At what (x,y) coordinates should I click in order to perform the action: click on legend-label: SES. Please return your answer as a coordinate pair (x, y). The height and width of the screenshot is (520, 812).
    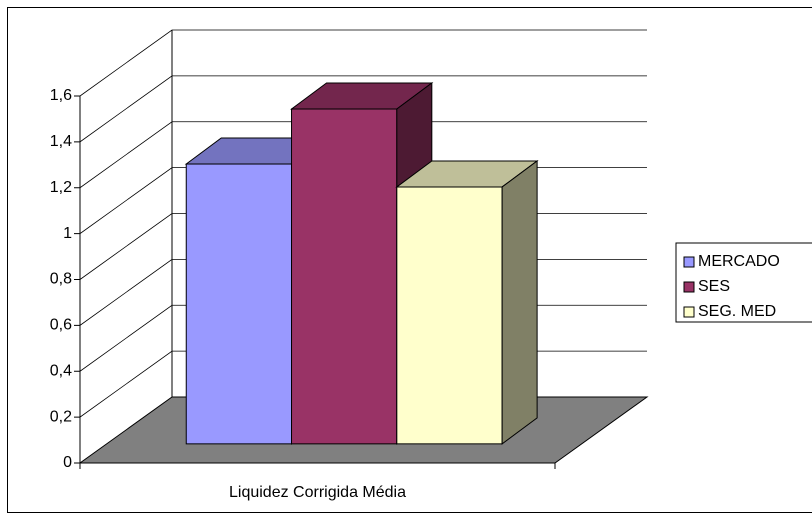
    Looking at the image, I should click on (714, 286).